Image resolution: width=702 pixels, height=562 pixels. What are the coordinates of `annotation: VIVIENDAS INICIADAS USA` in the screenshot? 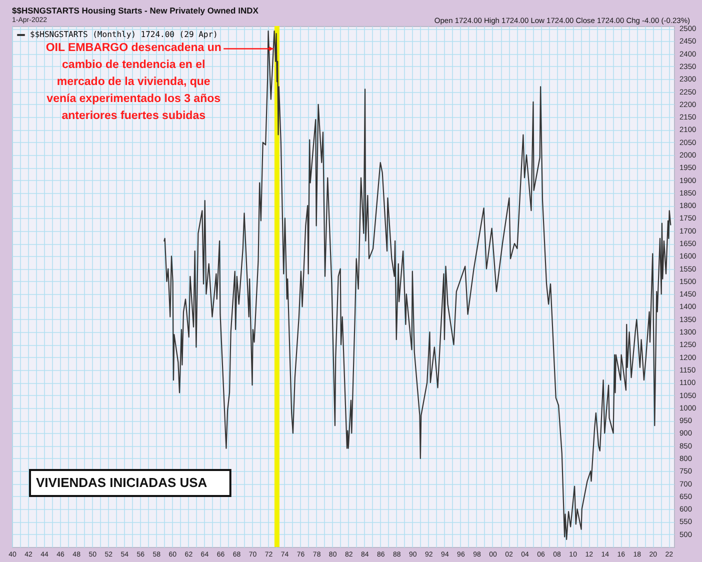 It's located at (122, 482).